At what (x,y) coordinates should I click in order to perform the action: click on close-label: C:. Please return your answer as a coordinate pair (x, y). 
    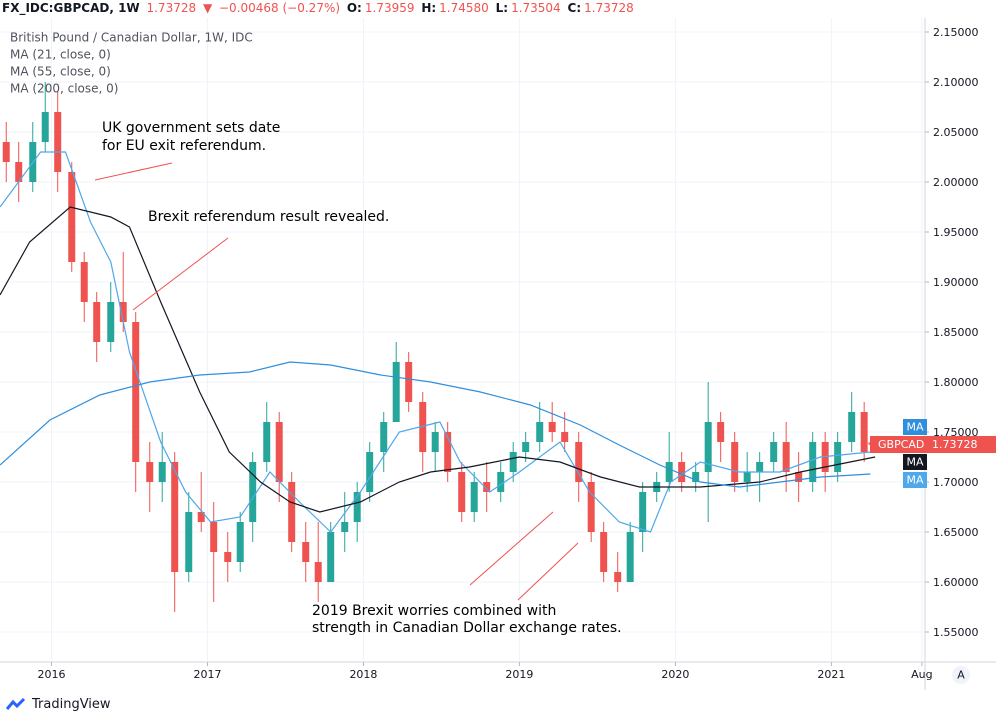
    Looking at the image, I should click on (574, 8).